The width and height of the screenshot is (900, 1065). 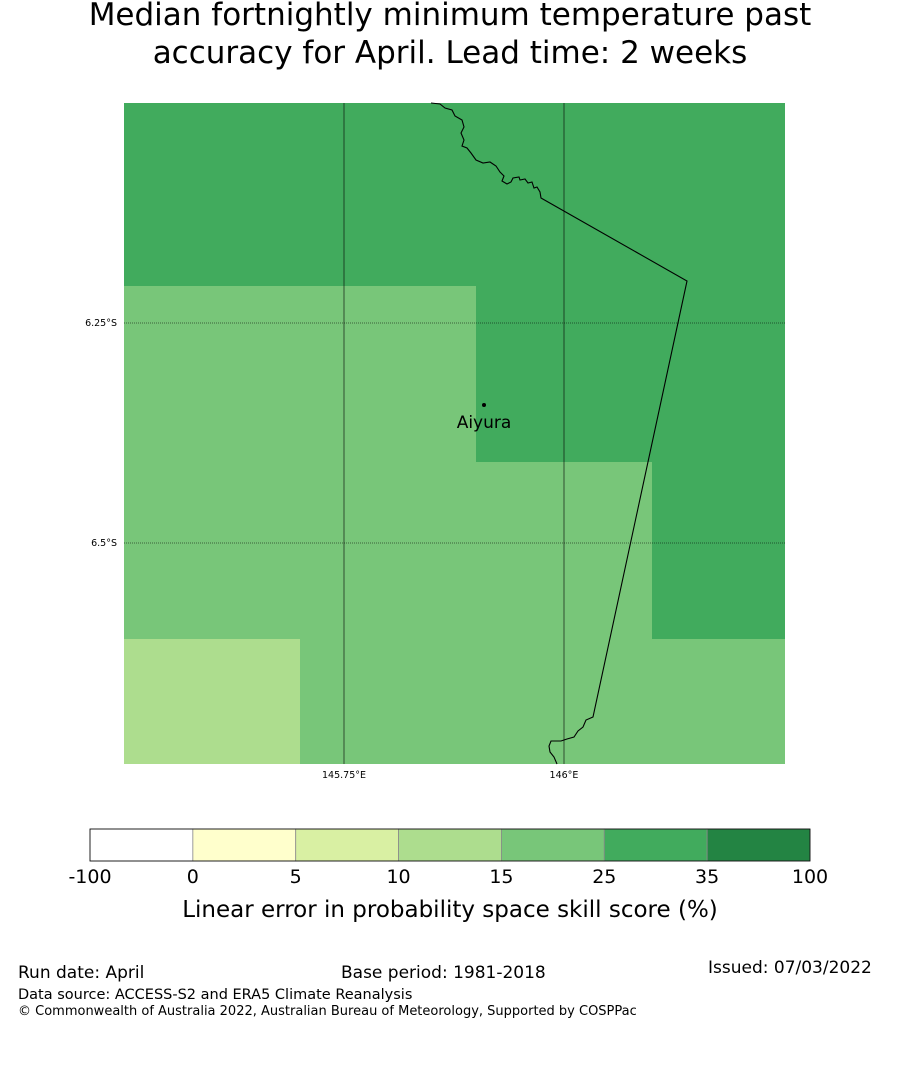 What do you see at coordinates (707, 877) in the screenshot?
I see `colorbar-tick-label: 35` at bounding box center [707, 877].